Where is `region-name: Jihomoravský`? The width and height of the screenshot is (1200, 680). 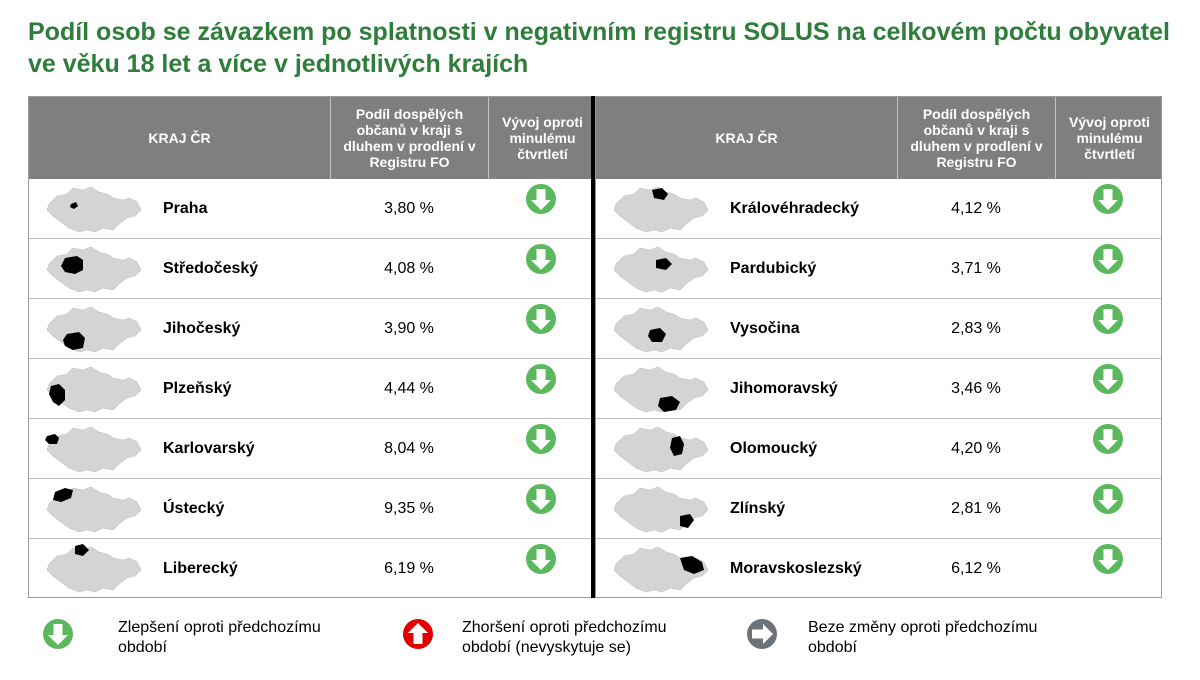 region-name: Jihomoravský is located at coordinates (784, 388).